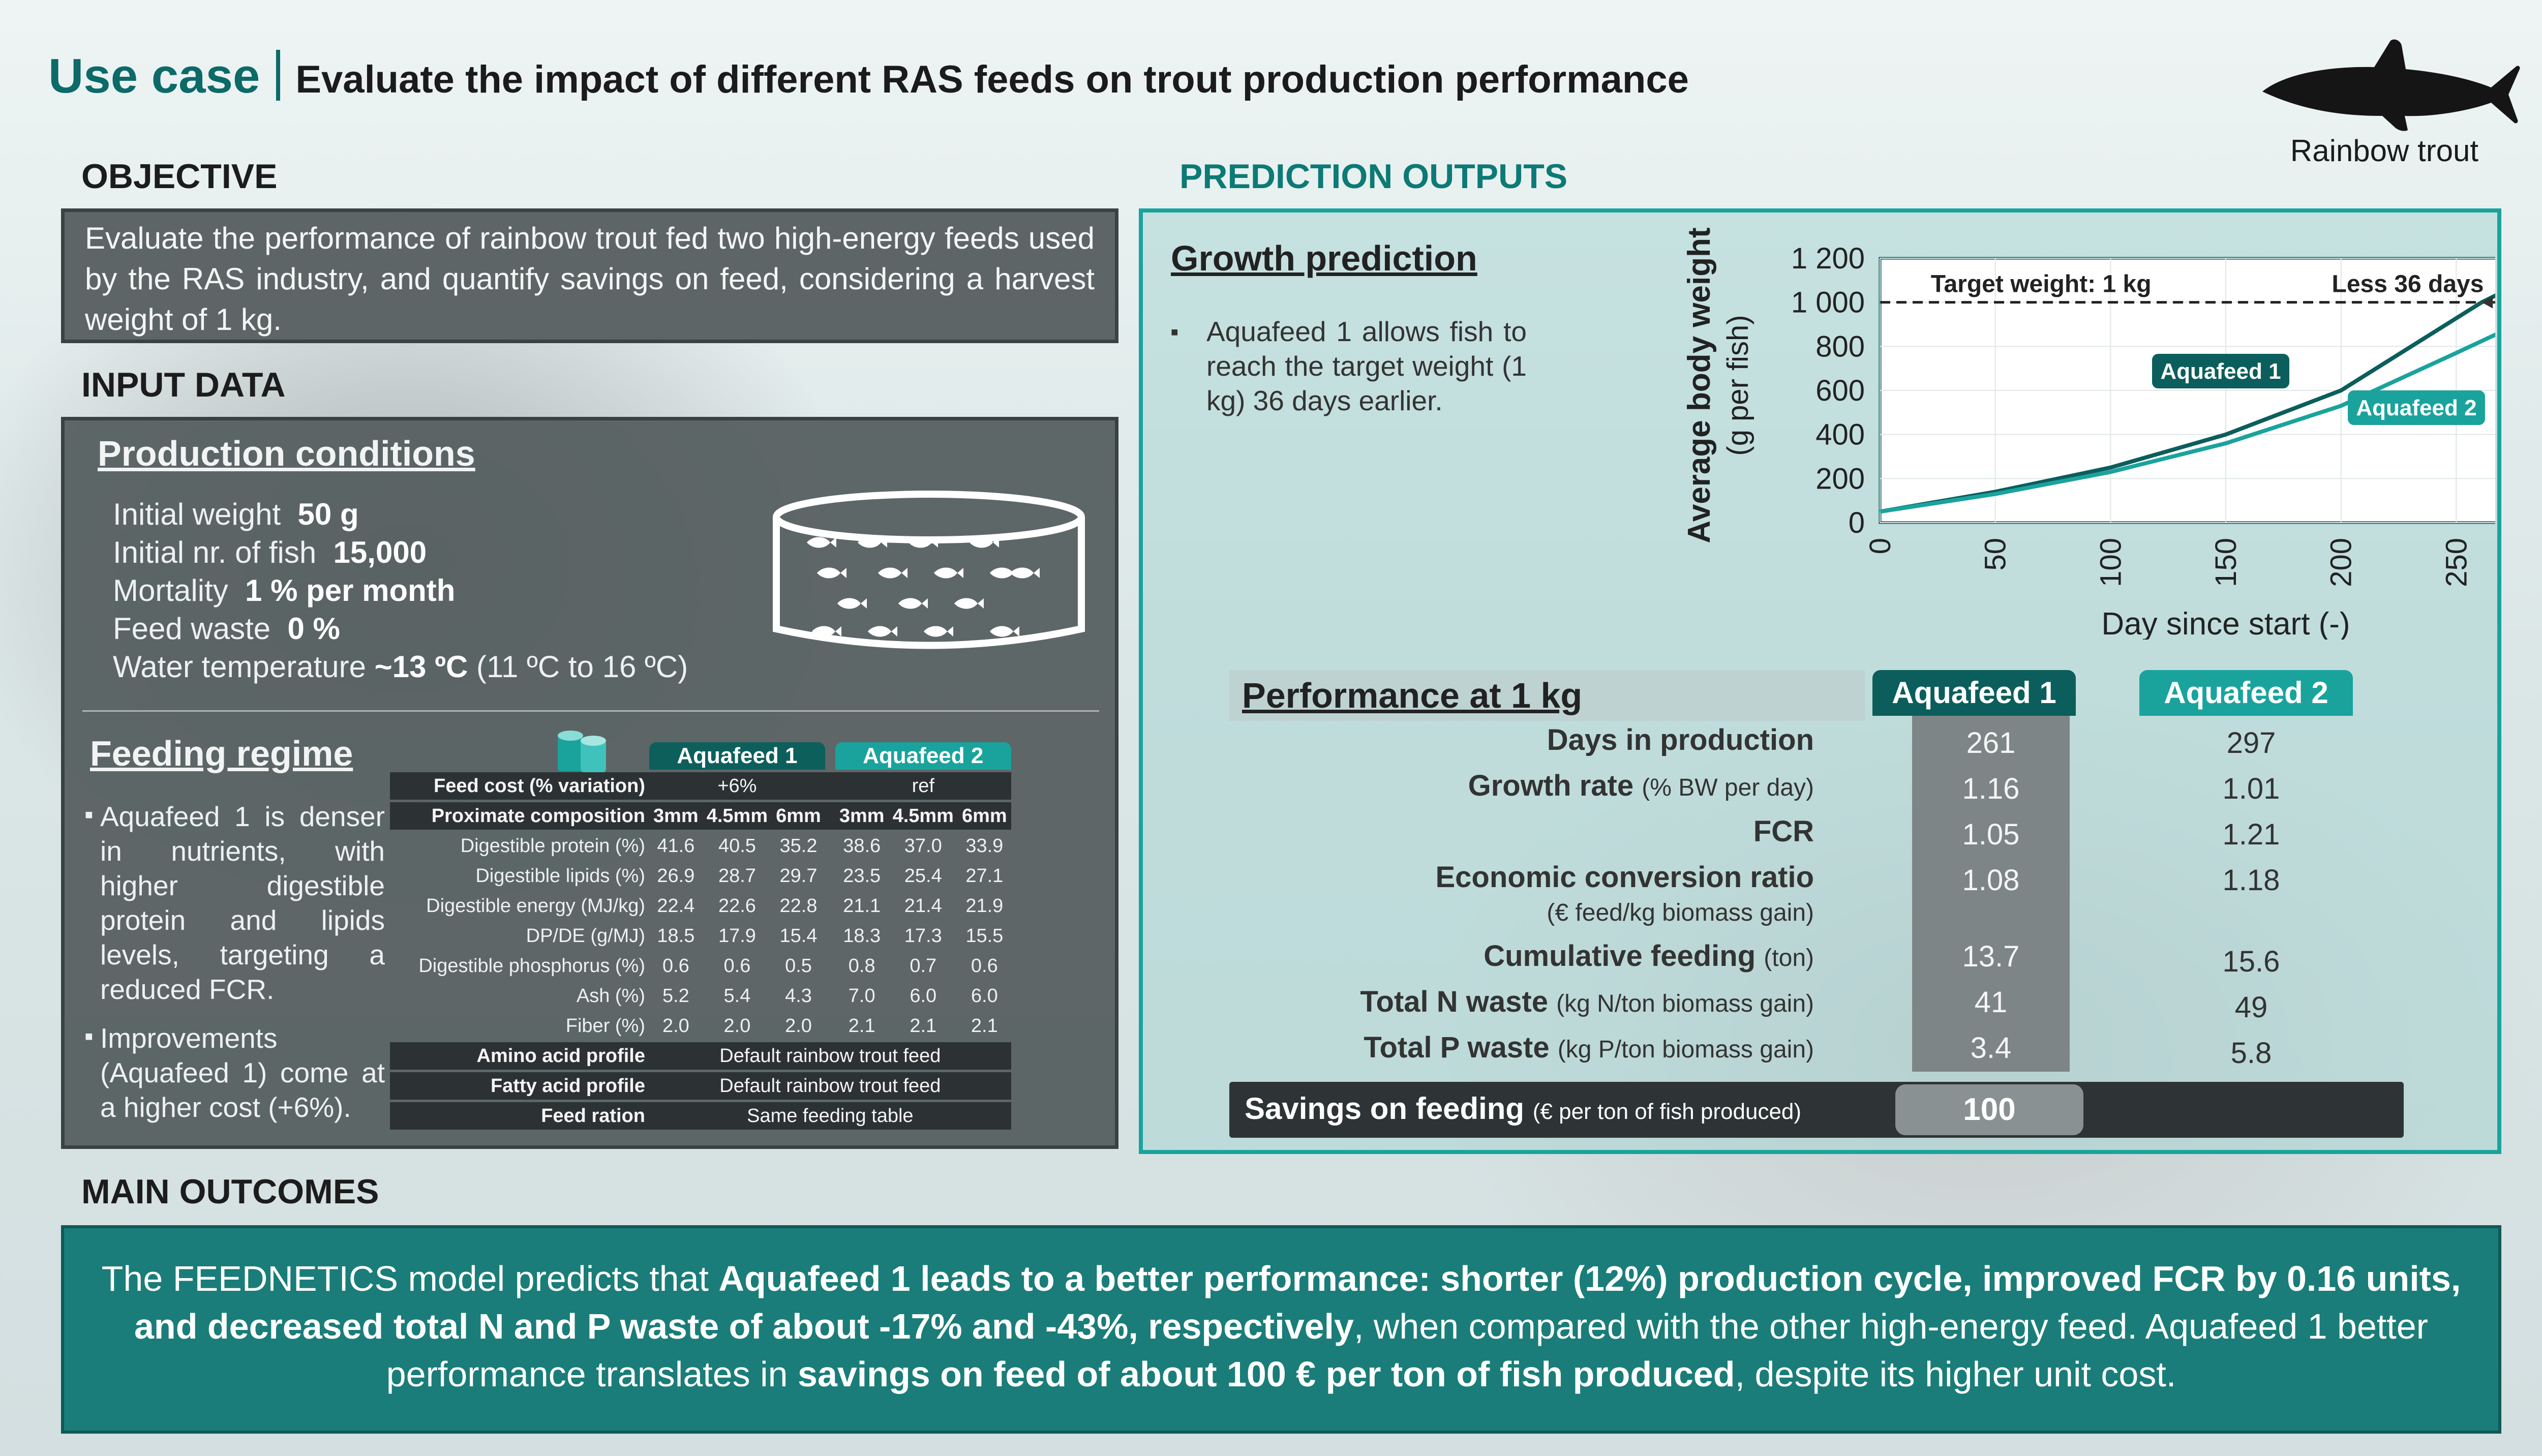 The width and height of the screenshot is (2542, 1456). Describe the element at coordinates (230, 1191) in the screenshot. I see `main-outcomes-heading: MAIN OUTCOMES` at that location.